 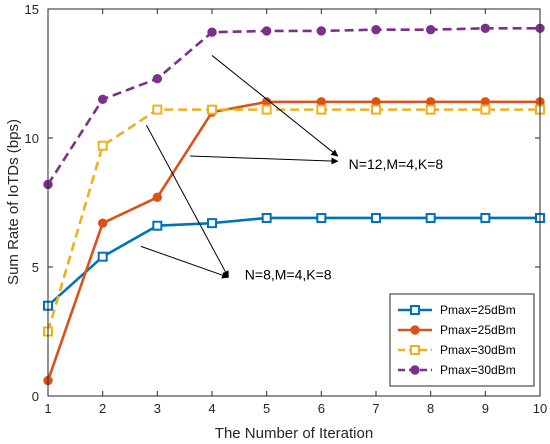 I want to click on x-tick-label: 5, so click(x=266, y=408).